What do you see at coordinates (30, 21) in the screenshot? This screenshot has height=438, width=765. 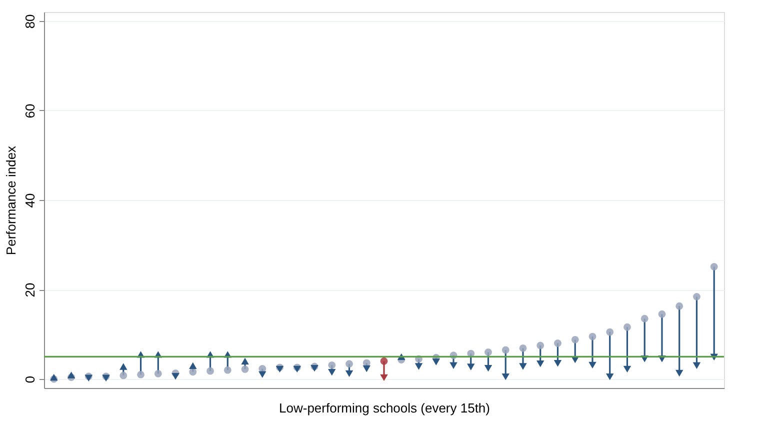 I see `y-tick-label: 80` at bounding box center [30, 21].